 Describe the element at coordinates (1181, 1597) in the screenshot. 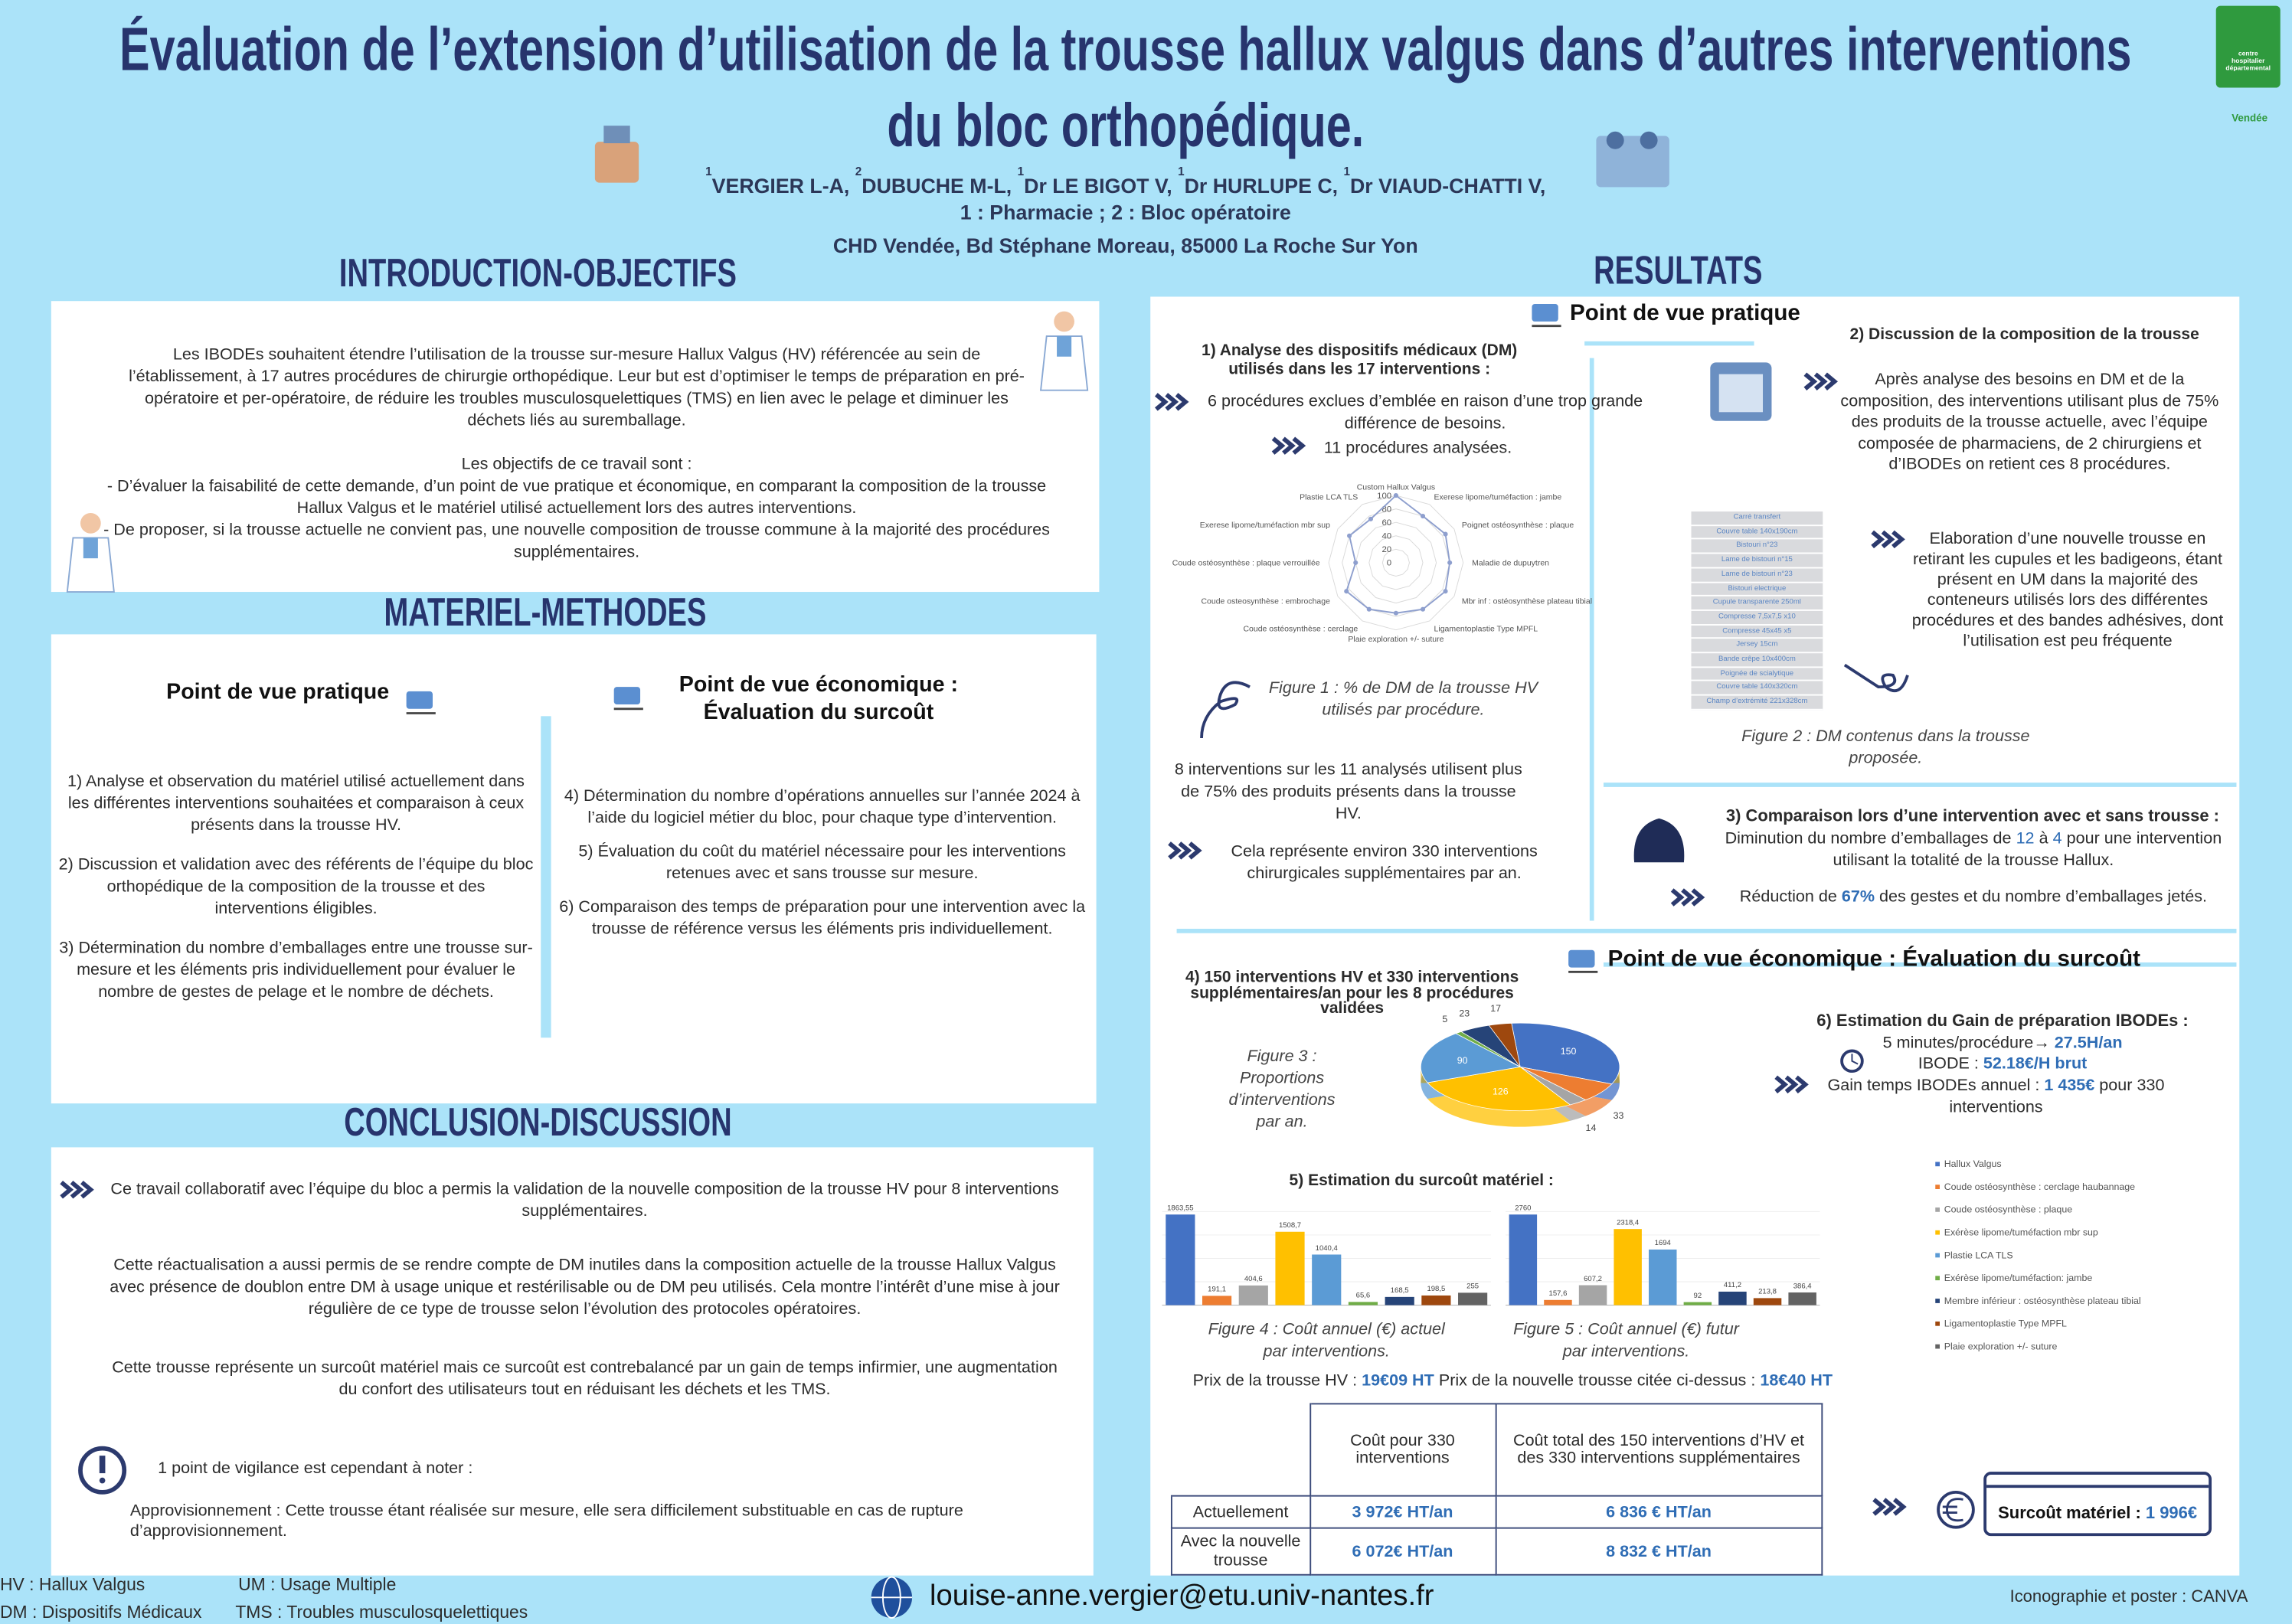

I see `email: louise-anne.vergier@etu.univ-nantes.fr` at that location.